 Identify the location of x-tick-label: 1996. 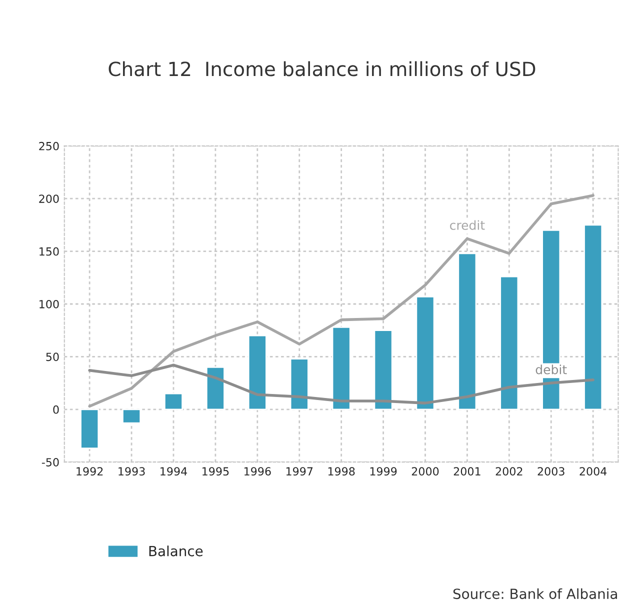
(257, 471).